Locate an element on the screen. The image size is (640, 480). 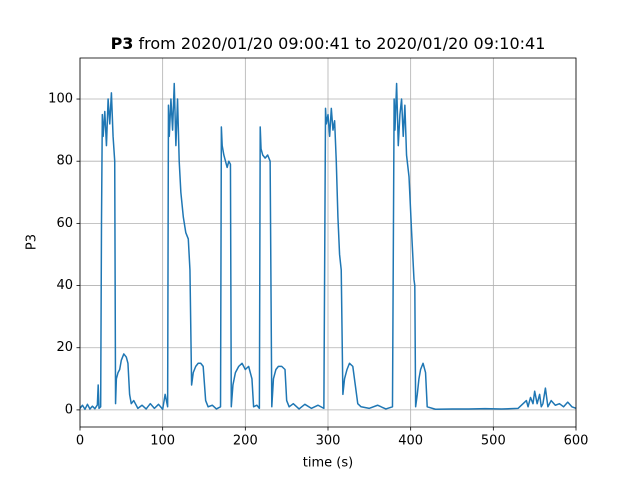
x-tick-label: 300 is located at coordinates (328, 441).